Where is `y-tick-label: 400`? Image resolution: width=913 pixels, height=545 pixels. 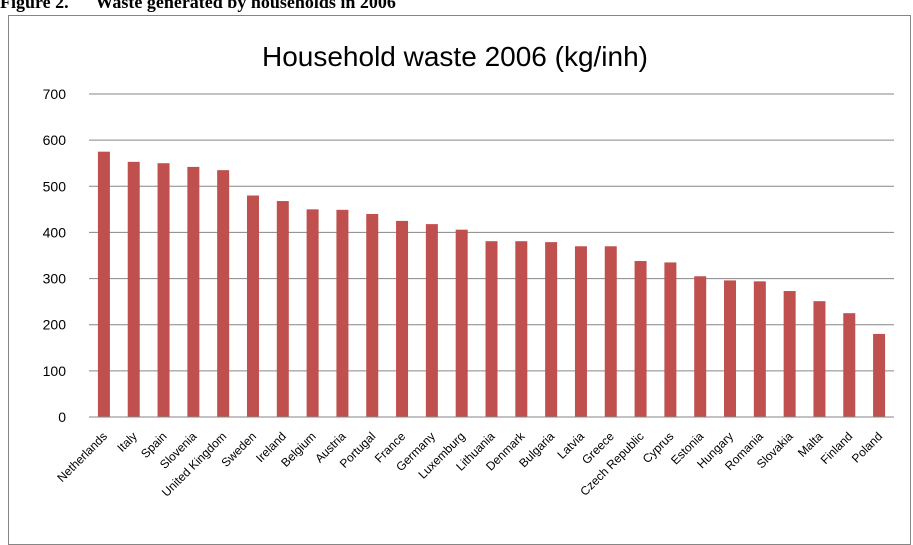 y-tick-label: 400 is located at coordinates (55, 232).